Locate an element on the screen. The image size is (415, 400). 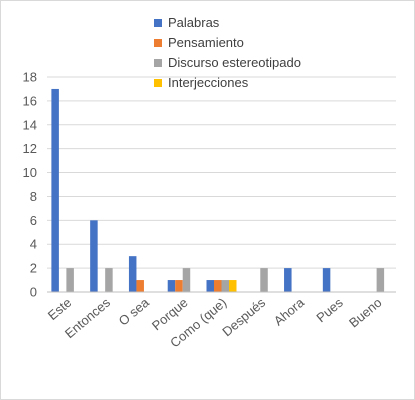
legend-label: Discurso estereotipado is located at coordinates (234, 62).